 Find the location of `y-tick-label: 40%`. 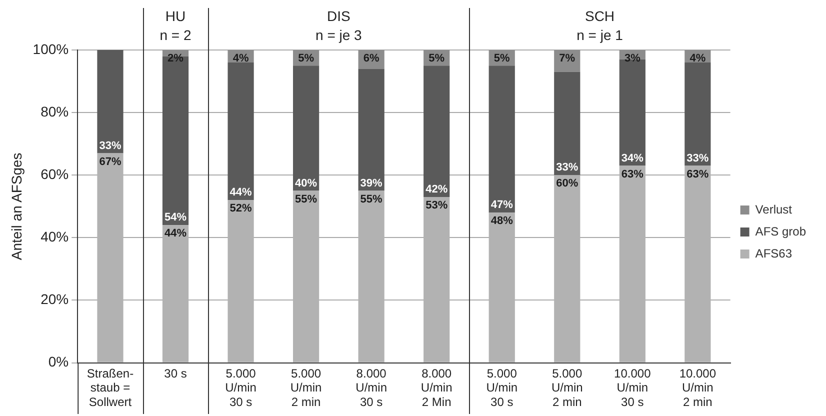

y-tick-label: 40% is located at coordinates (54, 236).